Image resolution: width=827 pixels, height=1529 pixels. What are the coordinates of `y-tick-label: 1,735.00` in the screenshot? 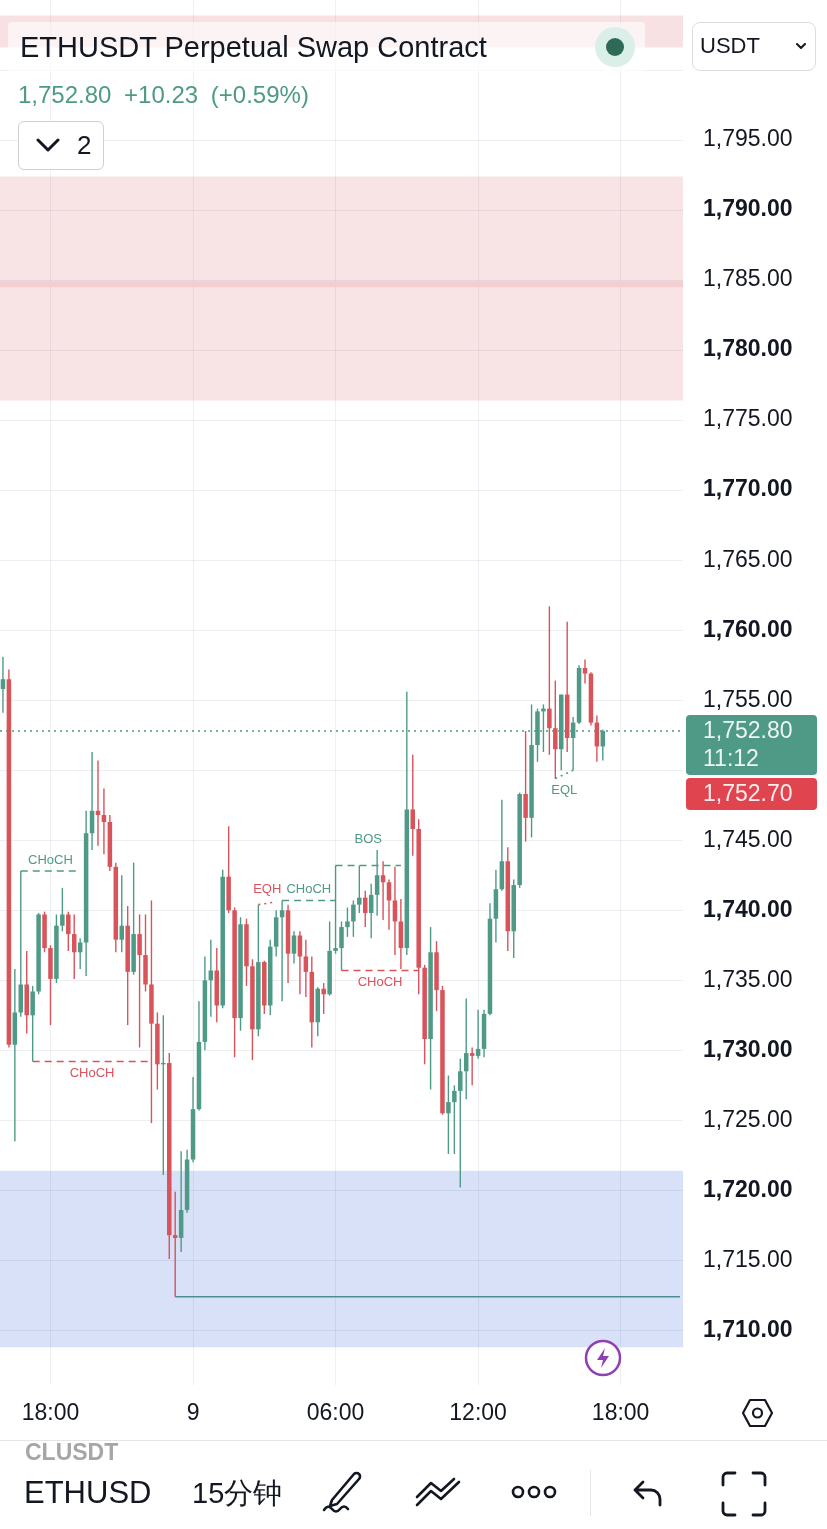 It's located at (748, 978).